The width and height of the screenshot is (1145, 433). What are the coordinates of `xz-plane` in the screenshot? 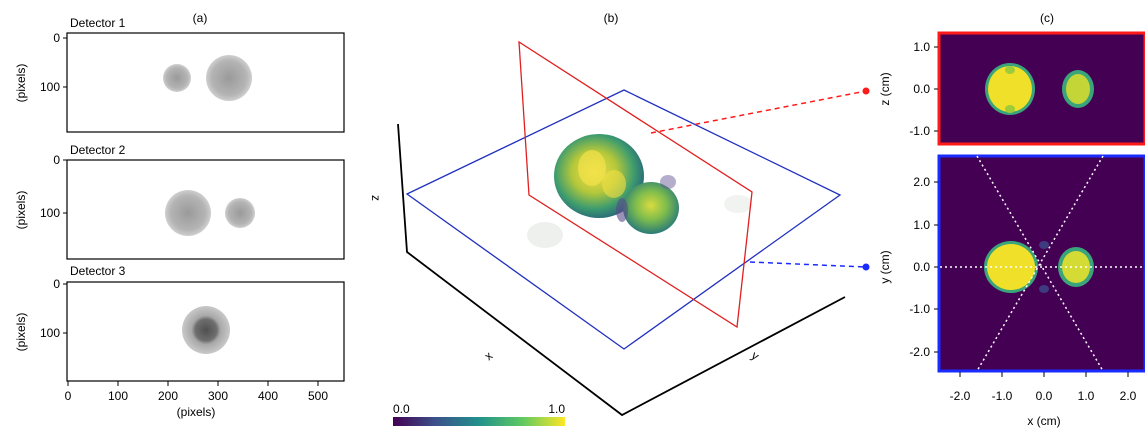 It's located at (635, 184).